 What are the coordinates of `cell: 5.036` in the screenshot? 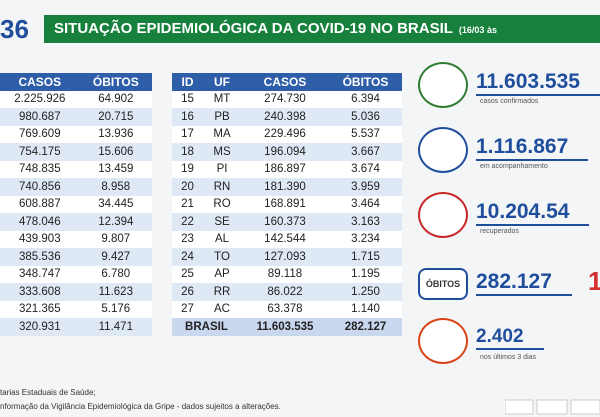 It's located at (365, 117).